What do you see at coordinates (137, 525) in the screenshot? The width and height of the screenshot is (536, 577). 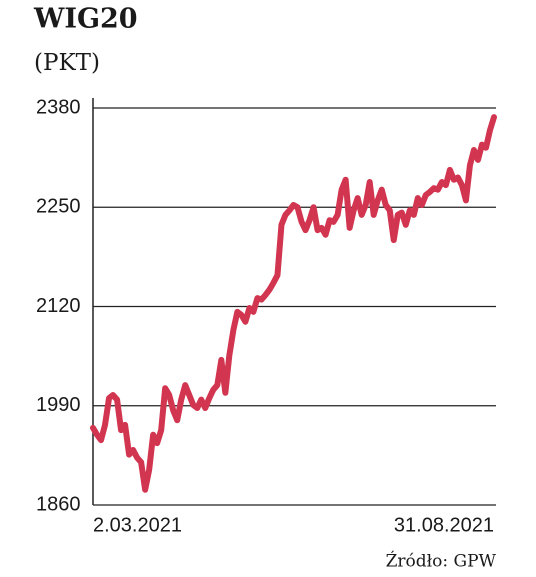 I see `x-tick-label: 2.03.2021` at bounding box center [137, 525].